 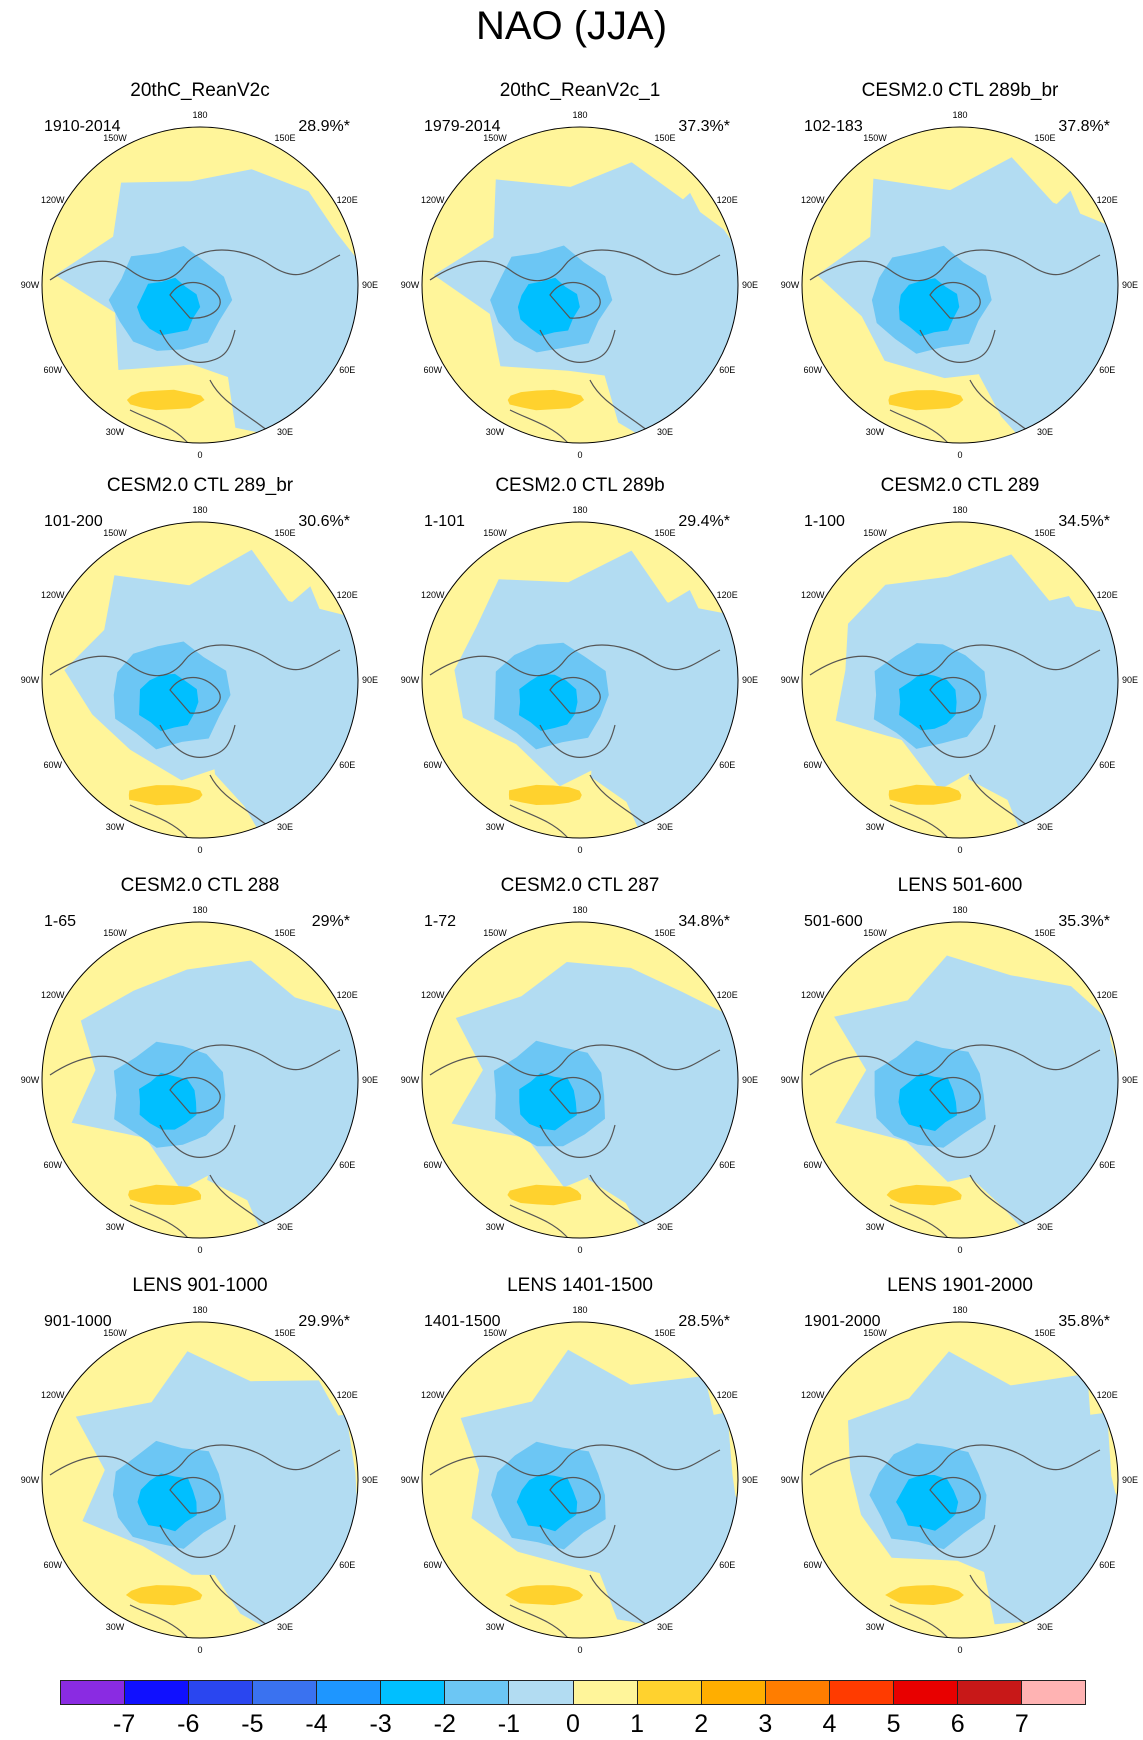 What do you see at coordinates (78, 1321) in the screenshot?
I see `panel-period: 901-1000` at bounding box center [78, 1321].